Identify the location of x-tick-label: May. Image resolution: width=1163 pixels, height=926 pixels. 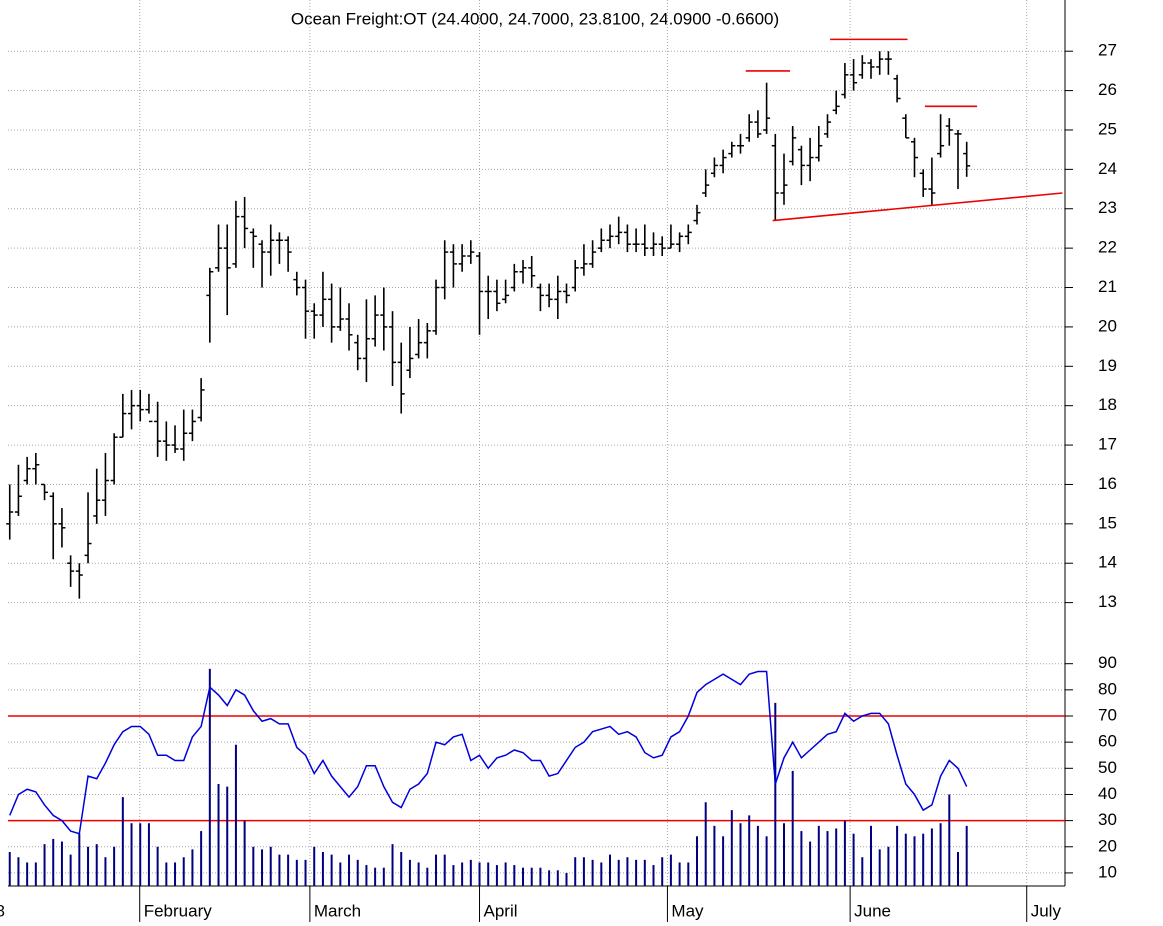
(687, 910).